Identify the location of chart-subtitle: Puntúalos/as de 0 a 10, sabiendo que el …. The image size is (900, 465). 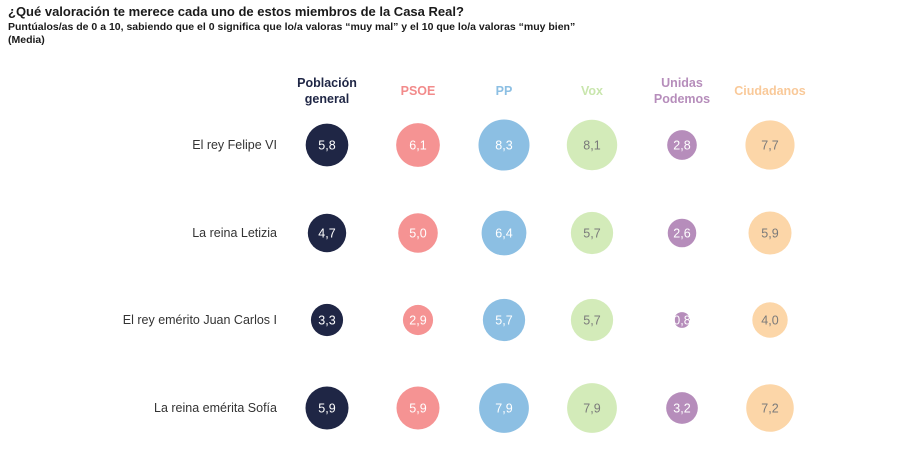
(292, 27).